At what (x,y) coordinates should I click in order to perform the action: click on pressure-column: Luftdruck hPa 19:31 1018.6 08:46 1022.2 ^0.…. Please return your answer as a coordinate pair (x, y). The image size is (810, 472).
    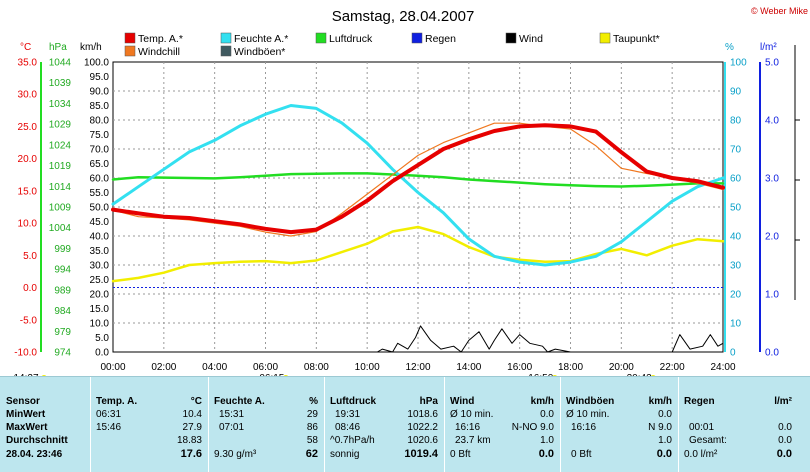
    Looking at the image, I should click on (383, 424).